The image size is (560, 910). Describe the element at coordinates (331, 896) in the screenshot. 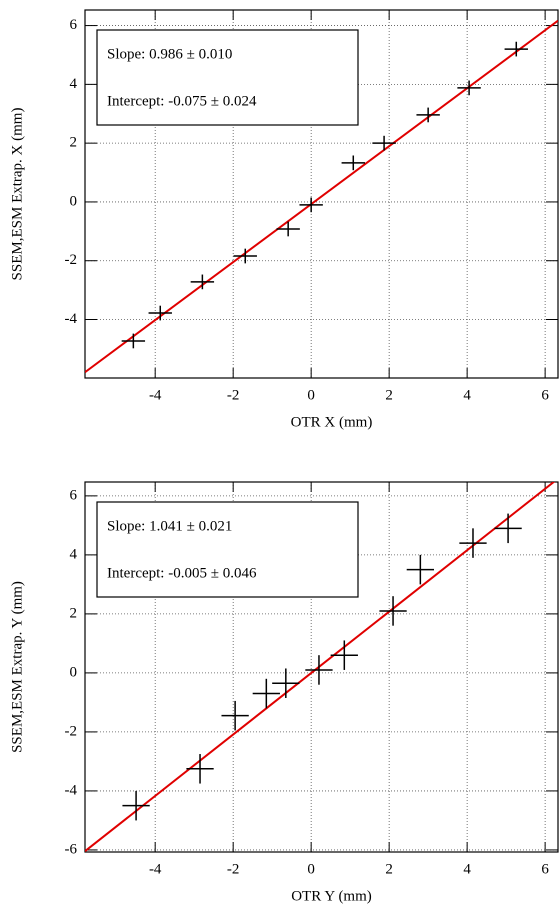

I see `x-axis-label: OTR Y (mm)` at that location.